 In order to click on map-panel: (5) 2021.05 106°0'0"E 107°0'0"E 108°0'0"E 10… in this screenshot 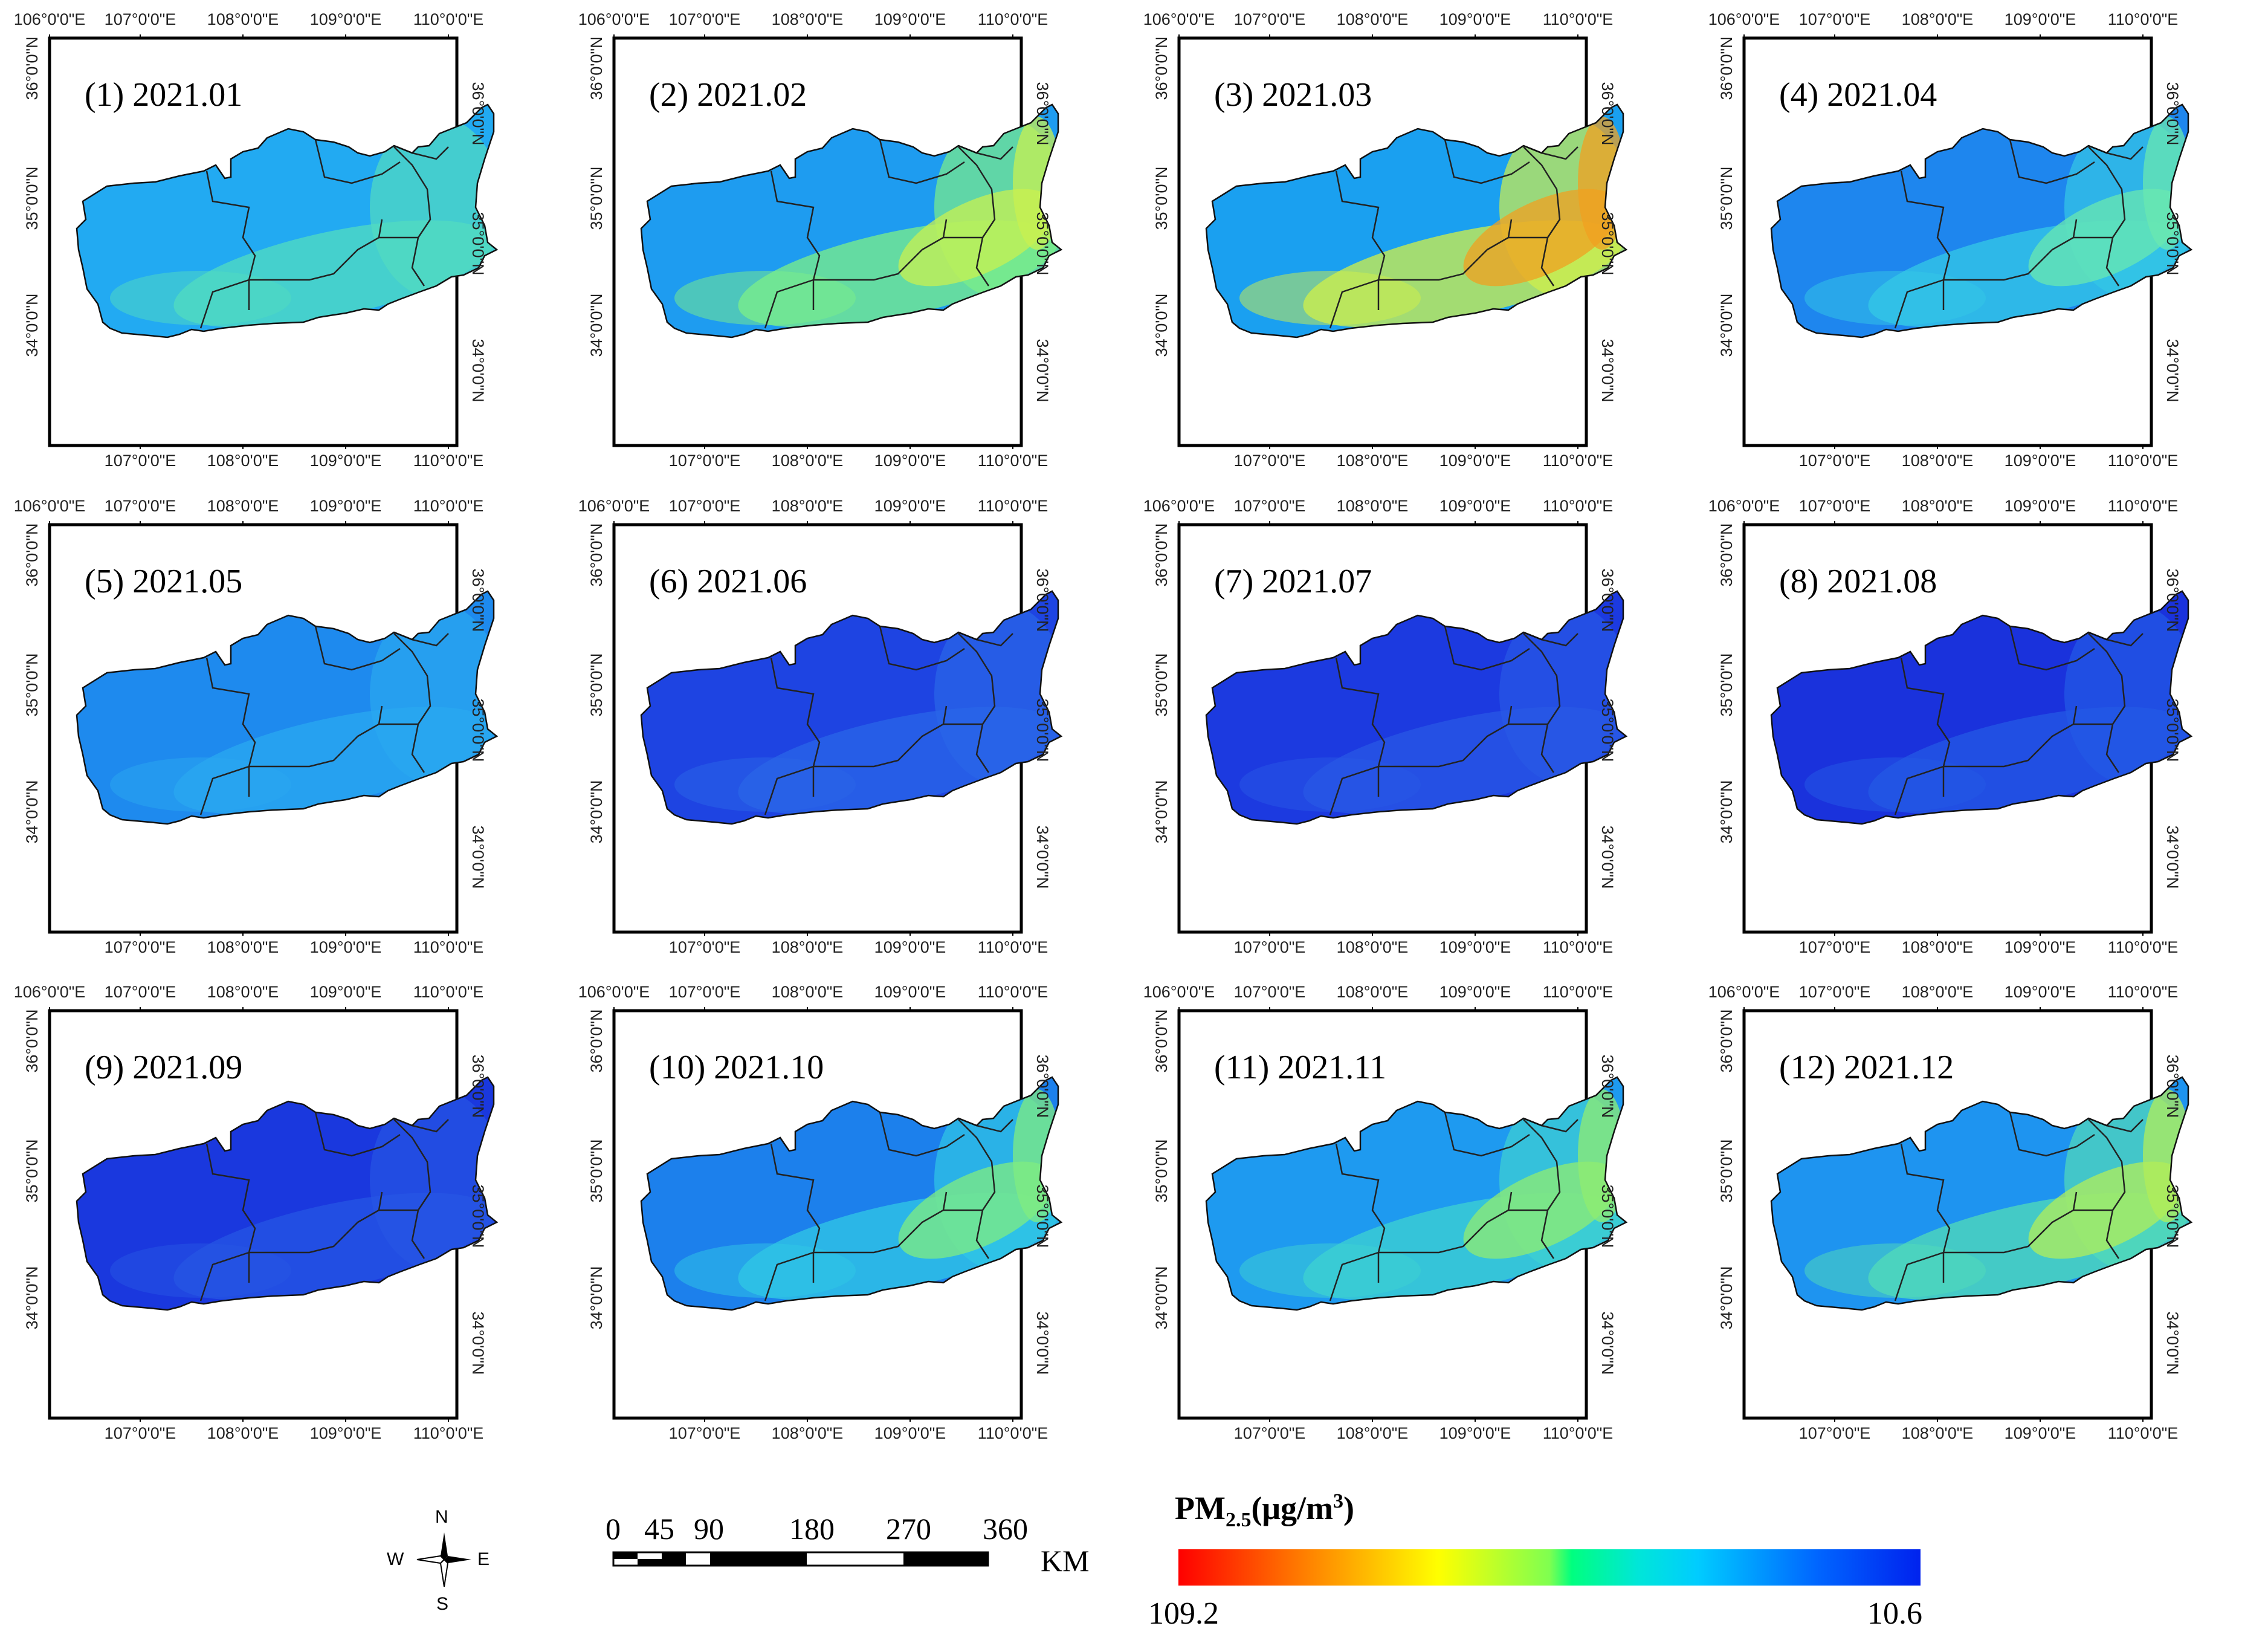, I will do `click(256, 726)`.